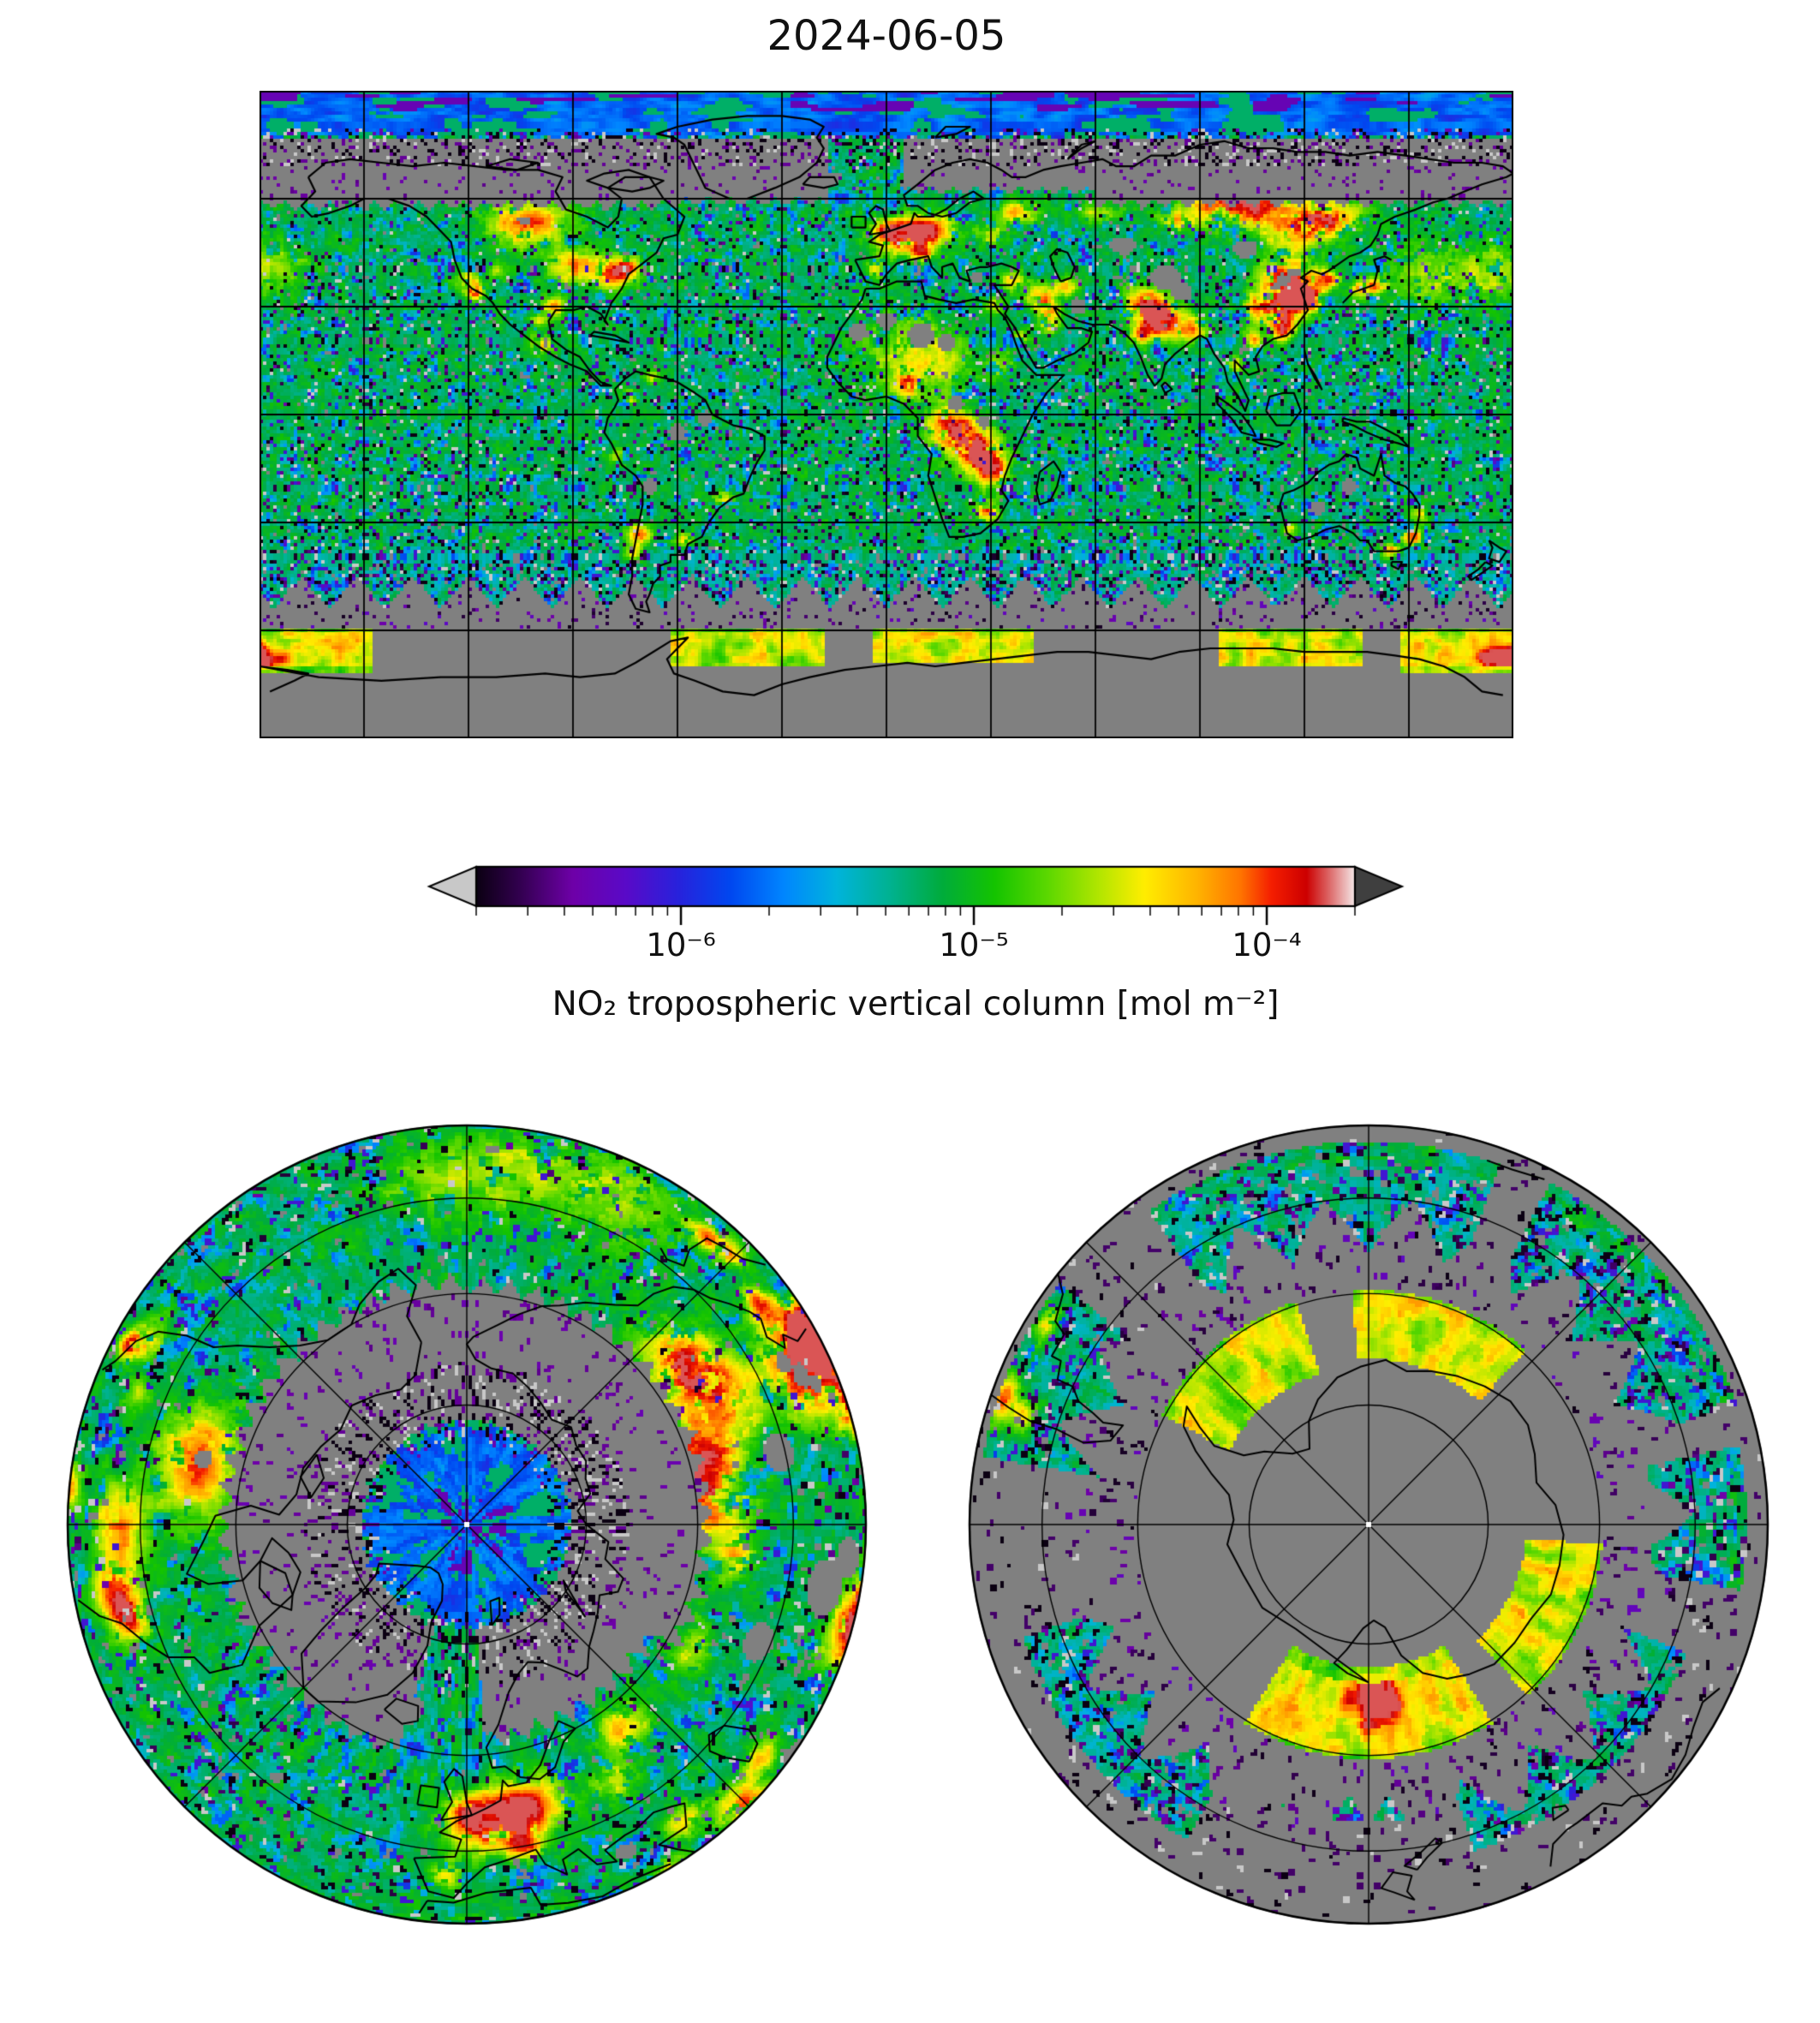 The height and width of the screenshot is (2023, 1820). What do you see at coordinates (886, 36) in the screenshot?
I see `figure-title: 2024-06-05` at bounding box center [886, 36].